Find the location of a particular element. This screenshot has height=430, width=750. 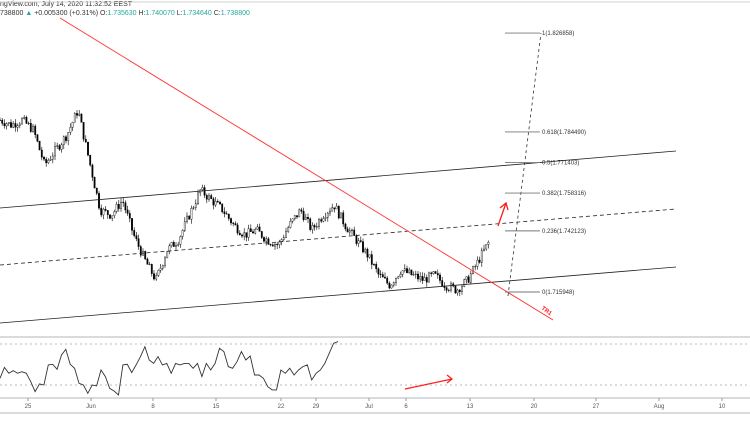

trendline-label: TR1 is located at coordinates (546, 312).